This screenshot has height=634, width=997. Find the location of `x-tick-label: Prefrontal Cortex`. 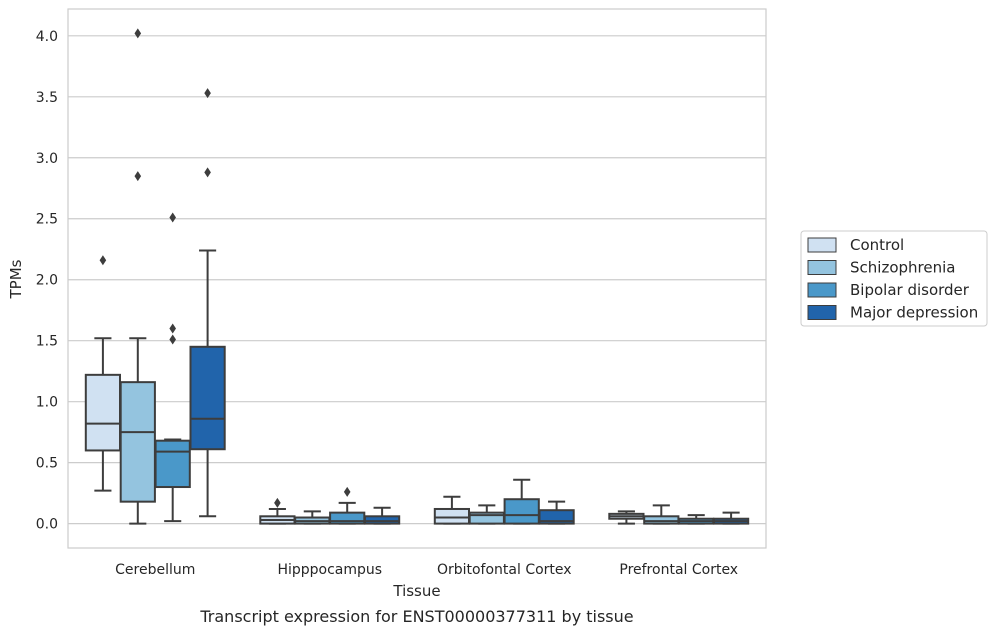

x-tick-label: Prefrontal Cortex is located at coordinates (678, 570).